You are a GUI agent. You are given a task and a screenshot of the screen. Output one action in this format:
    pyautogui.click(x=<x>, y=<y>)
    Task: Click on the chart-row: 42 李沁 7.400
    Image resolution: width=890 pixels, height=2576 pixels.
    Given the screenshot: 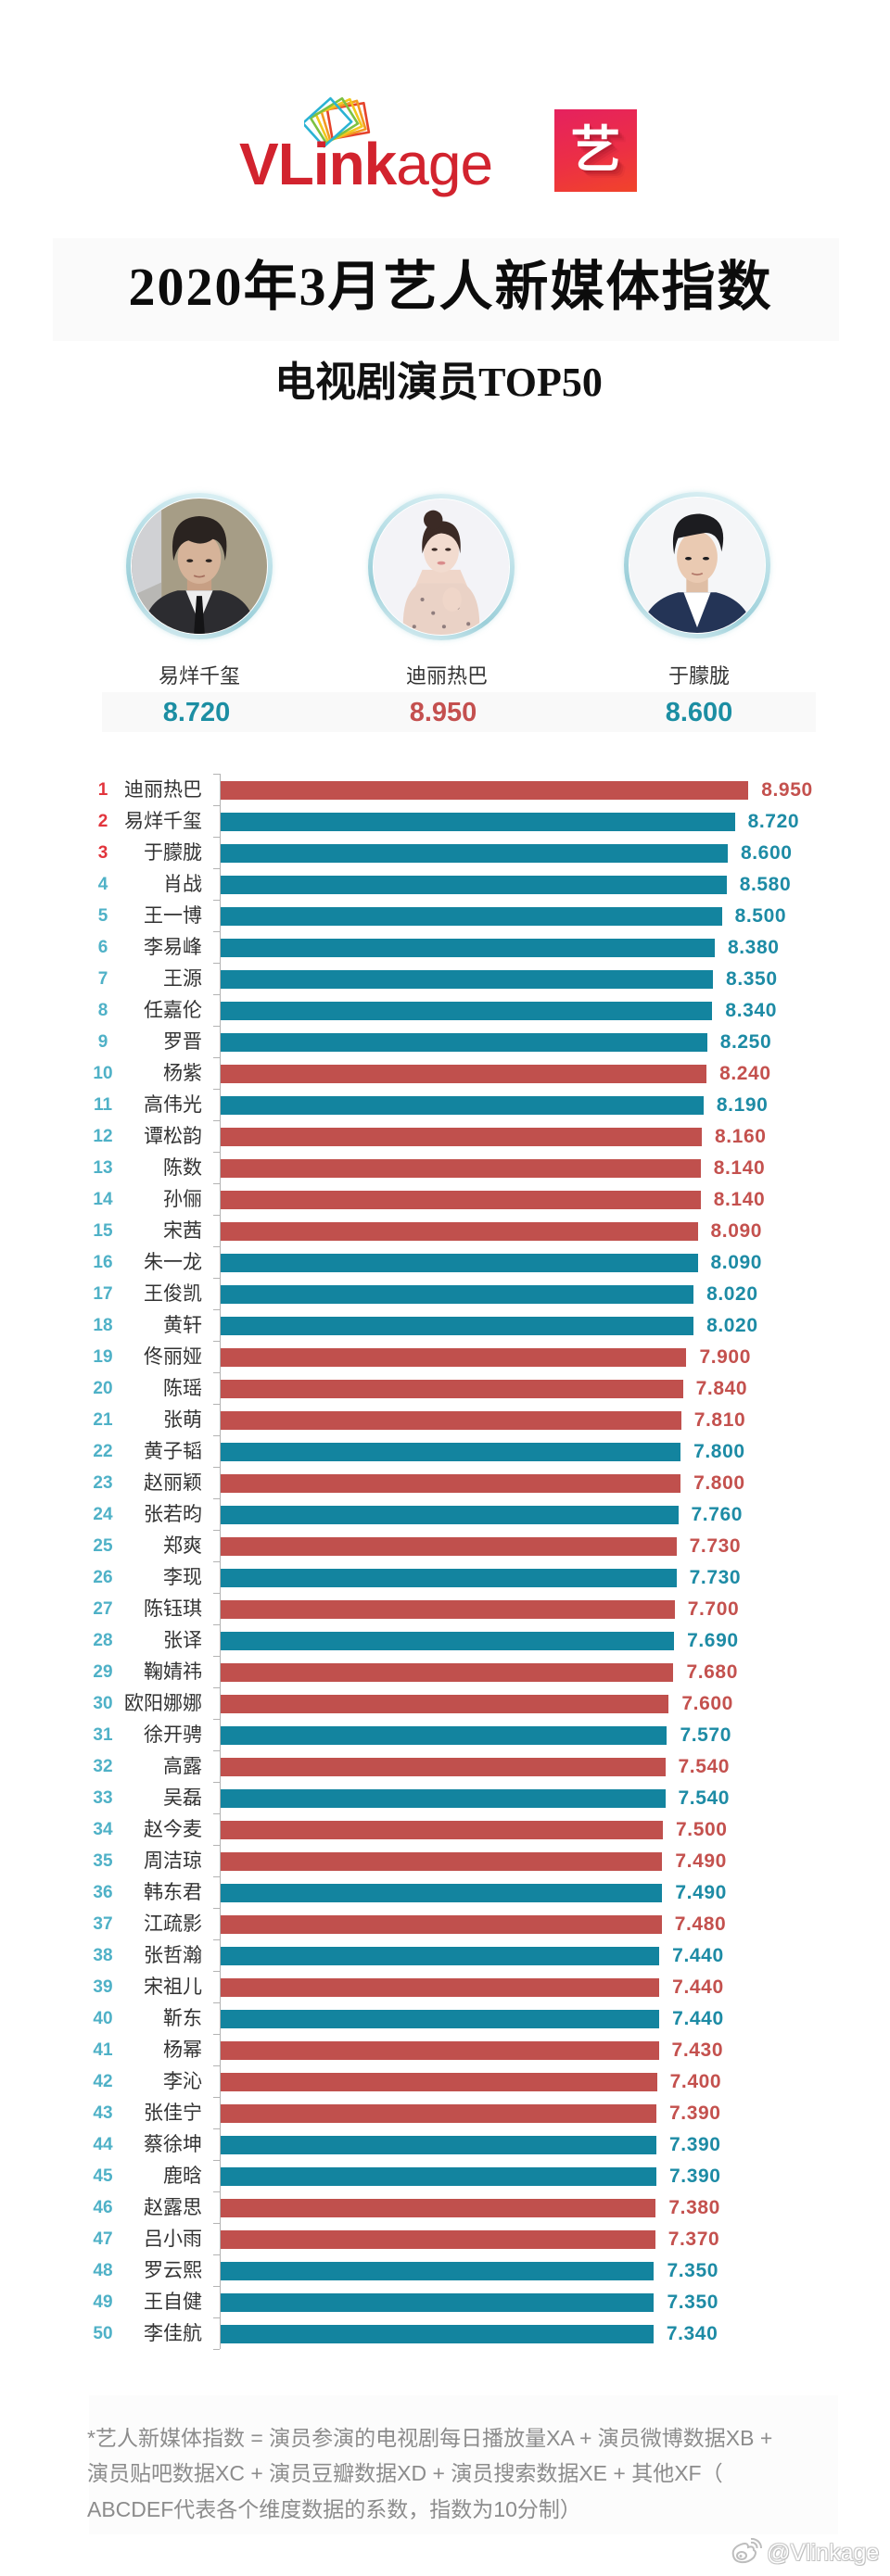 What is the action you would take?
    pyautogui.click(x=445, y=2081)
    